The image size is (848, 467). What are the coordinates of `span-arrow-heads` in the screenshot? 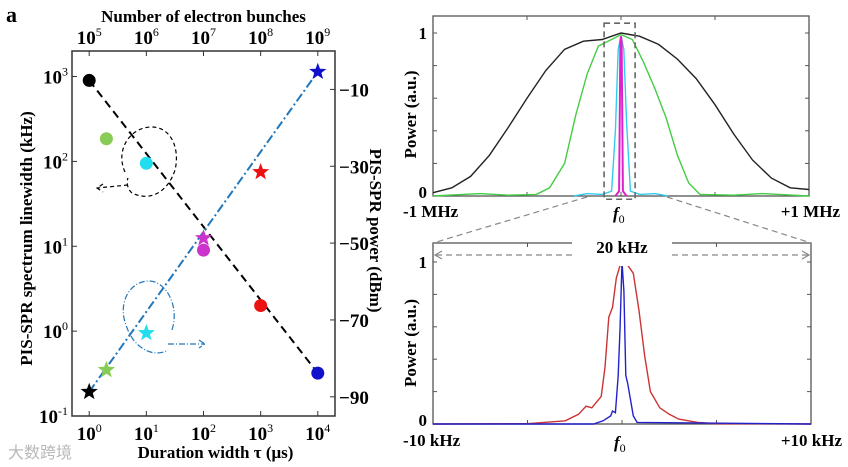 It's located at (622, 255).